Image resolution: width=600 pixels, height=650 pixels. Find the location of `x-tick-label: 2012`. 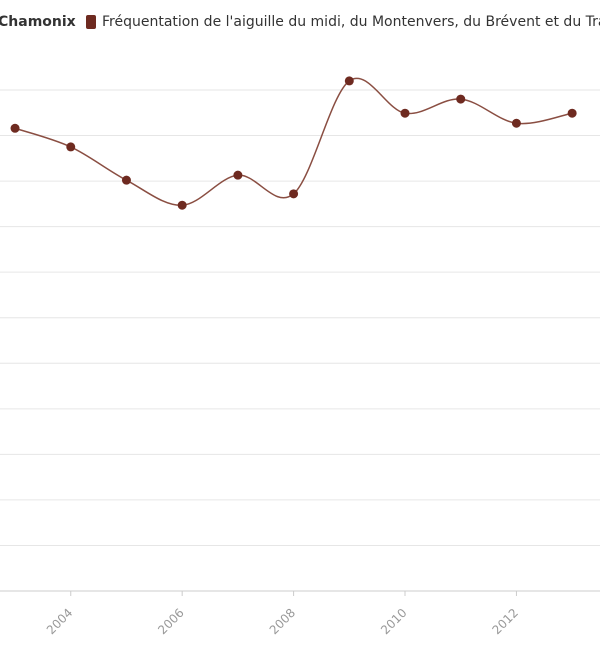

x-tick-label: 2012 is located at coordinates (505, 621).